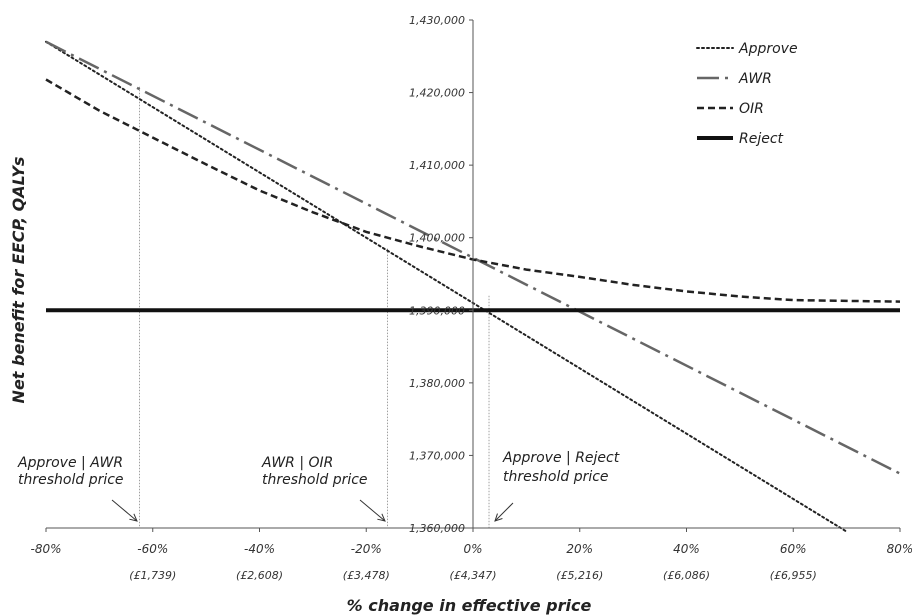 This screenshot has height=615, width=912. I want to click on x-tick-label: -40%, so click(259, 549).